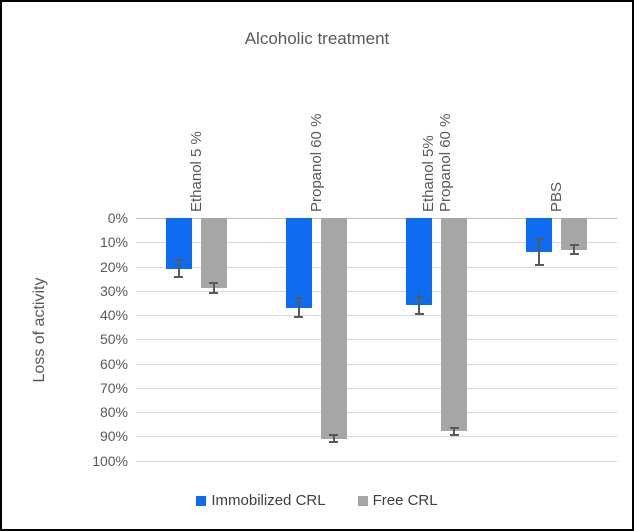 The width and height of the screenshot is (634, 531). I want to click on y-tick-label: 50%, so click(113, 339).